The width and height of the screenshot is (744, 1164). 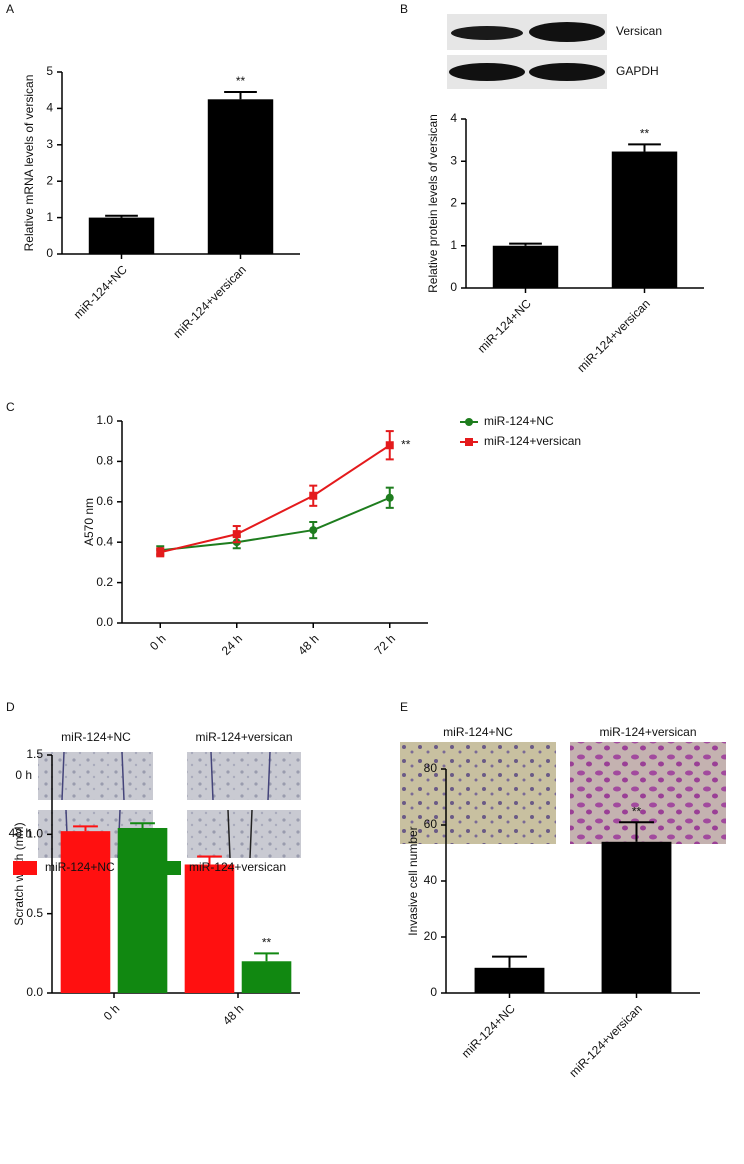 I want to click on image-row-label: 48 h, so click(x=20, y=833).